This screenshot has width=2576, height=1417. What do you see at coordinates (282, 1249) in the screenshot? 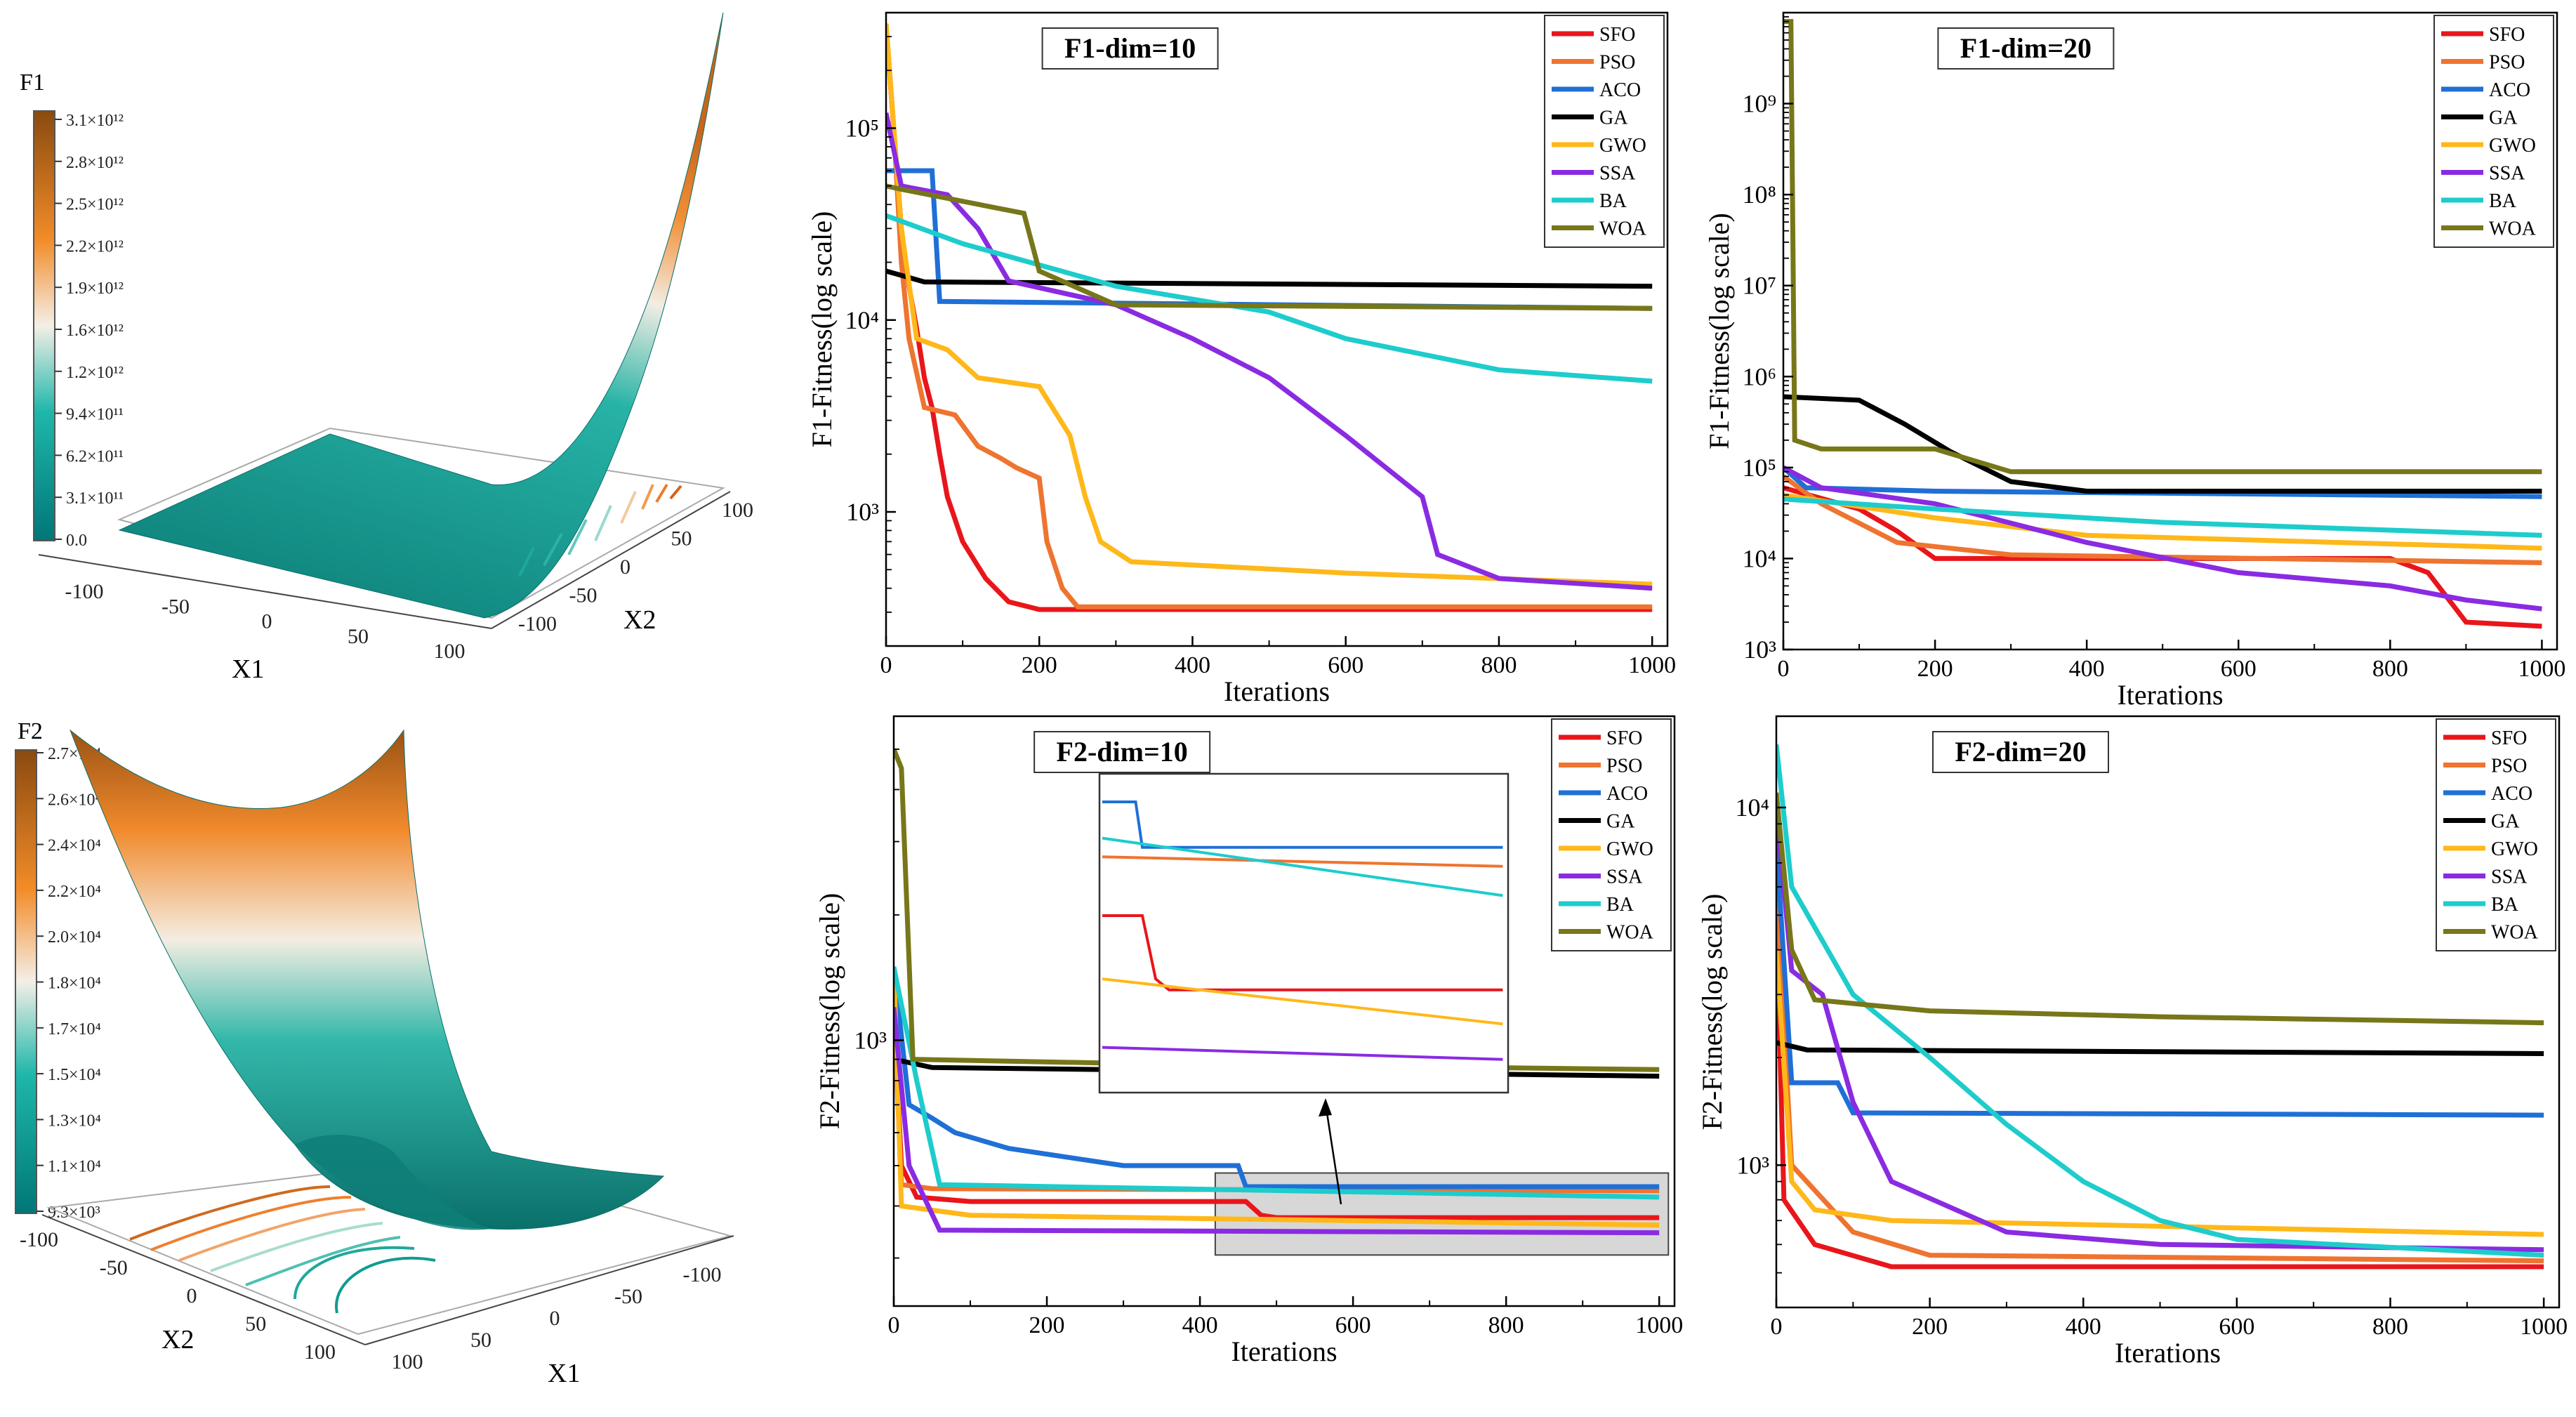
I see `surf2-contours` at bounding box center [282, 1249].